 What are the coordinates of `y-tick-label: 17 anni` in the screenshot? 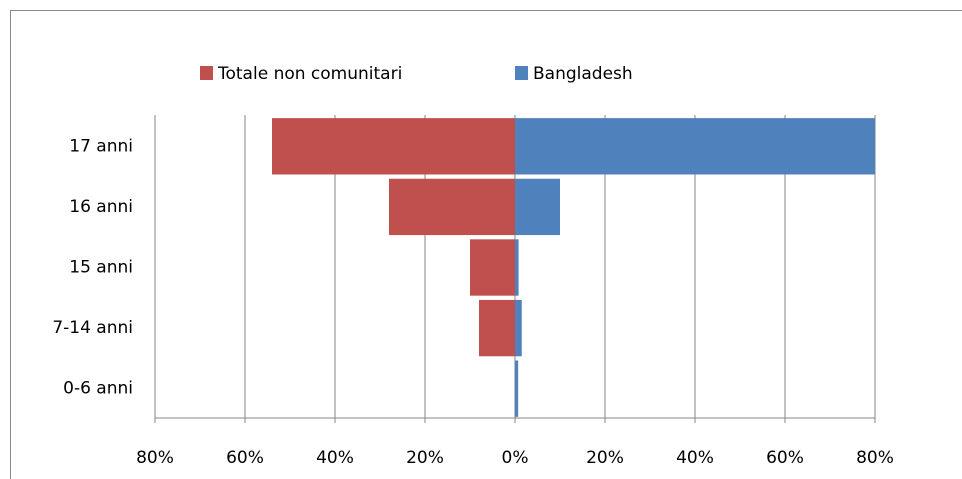 It's located at (101, 146).